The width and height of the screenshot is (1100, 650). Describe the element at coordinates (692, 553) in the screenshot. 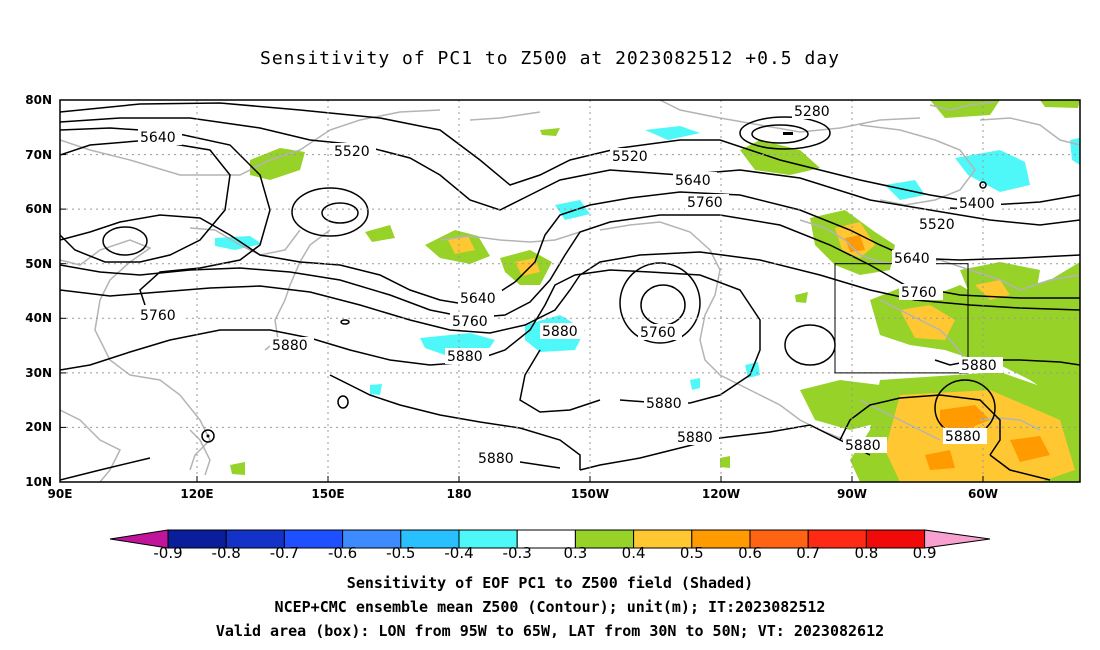

I see `colorbar-label: 0.5` at that location.